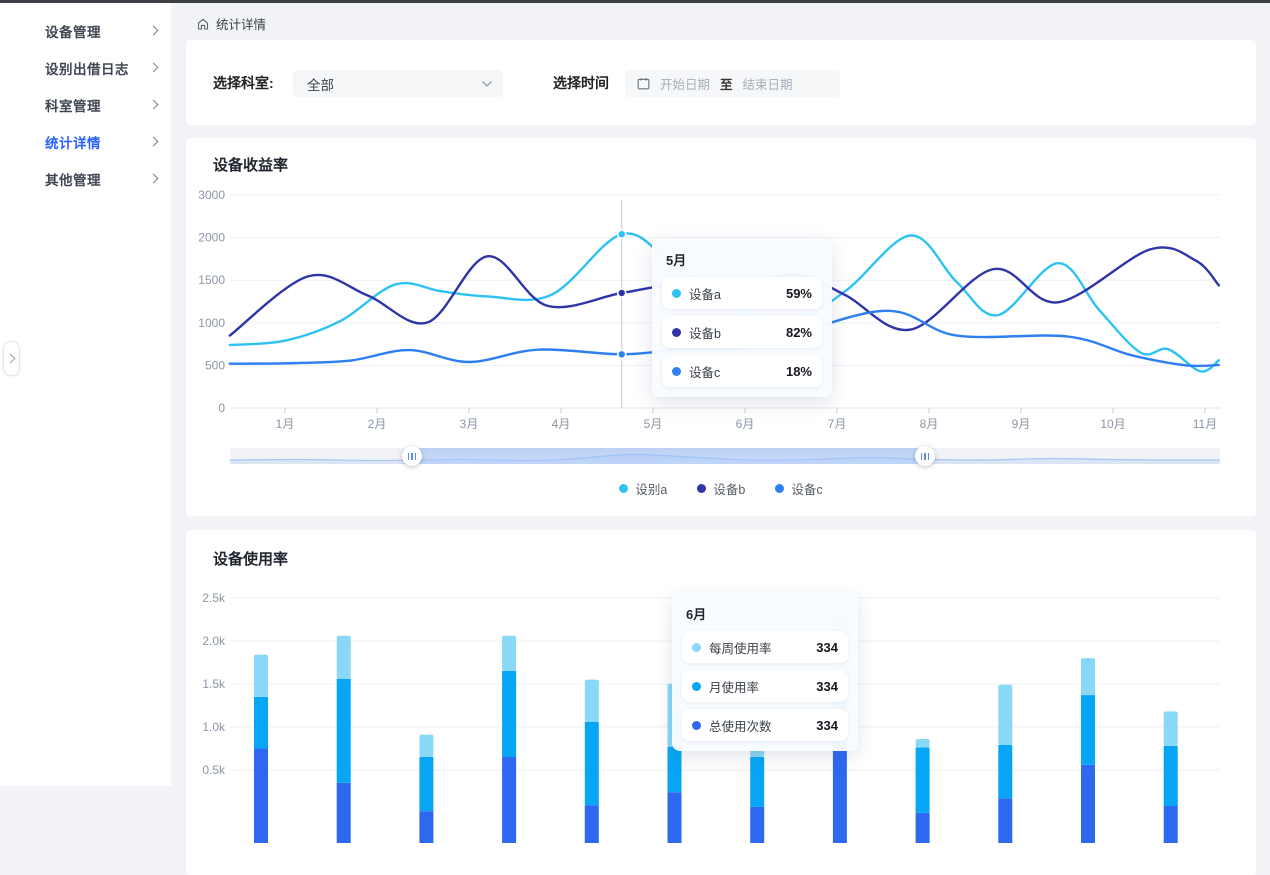  What do you see at coordinates (767, 85) in the screenshot?
I see `end-date-input: 结束日期` at bounding box center [767, 85].